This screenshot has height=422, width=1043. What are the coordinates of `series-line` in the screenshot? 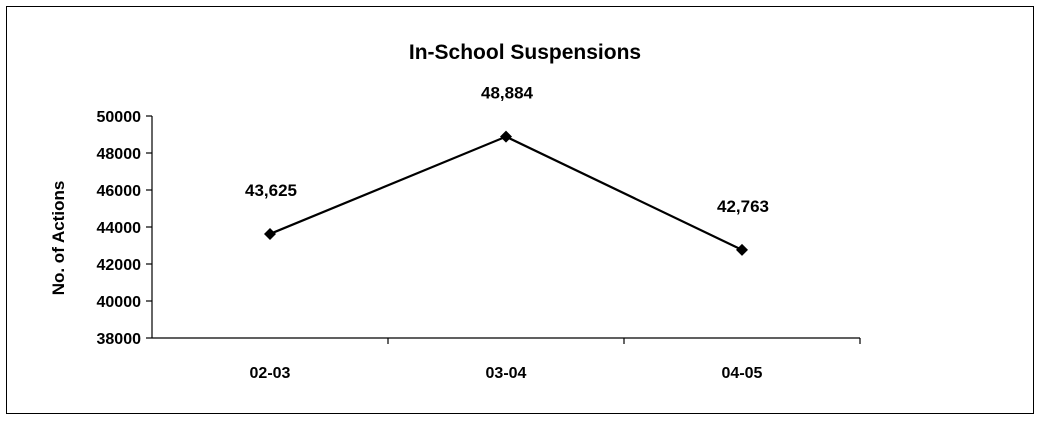 It's located at (506, 193).